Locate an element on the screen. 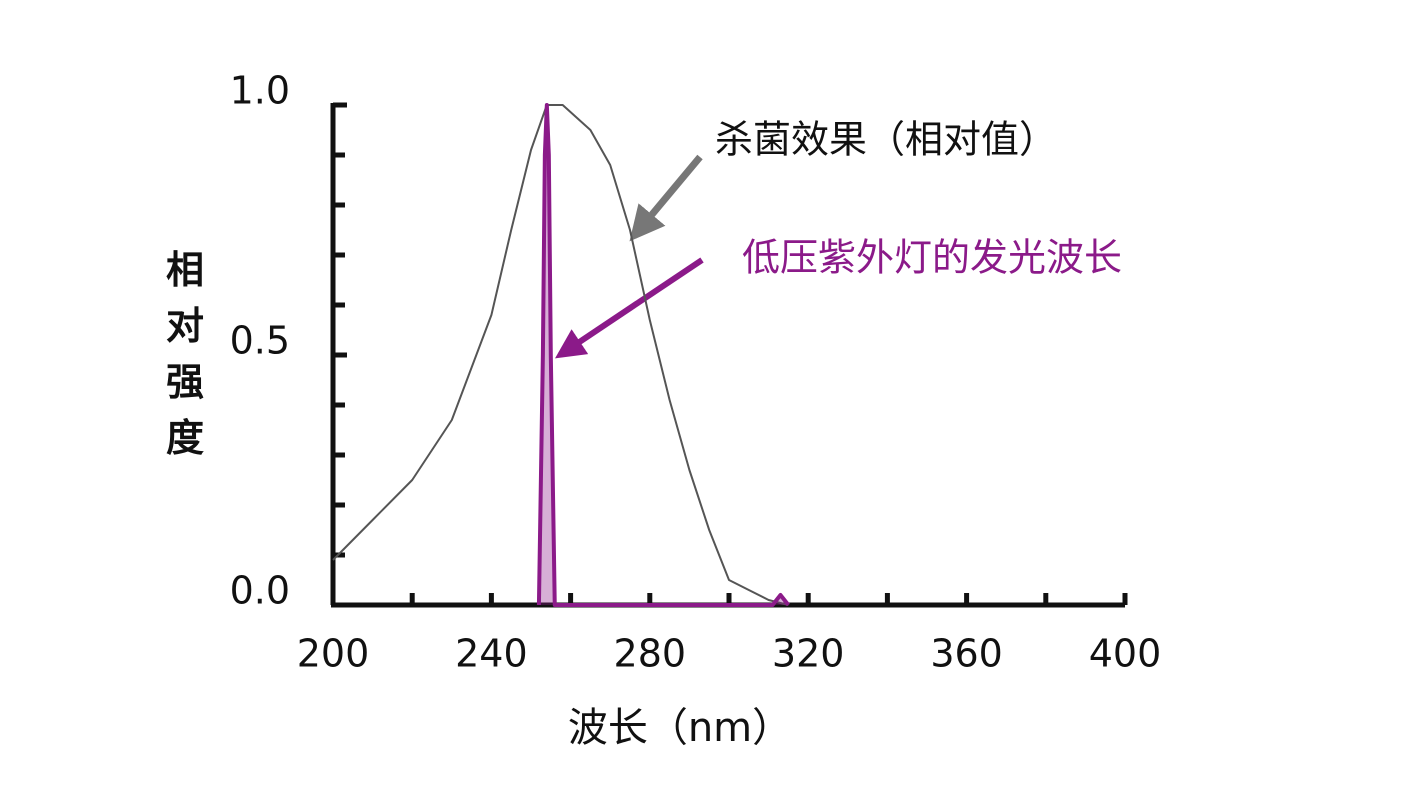 The height and width of the screenshot is (800, 1422). x-tick-label: 360 is located at coordinates (966, 654).